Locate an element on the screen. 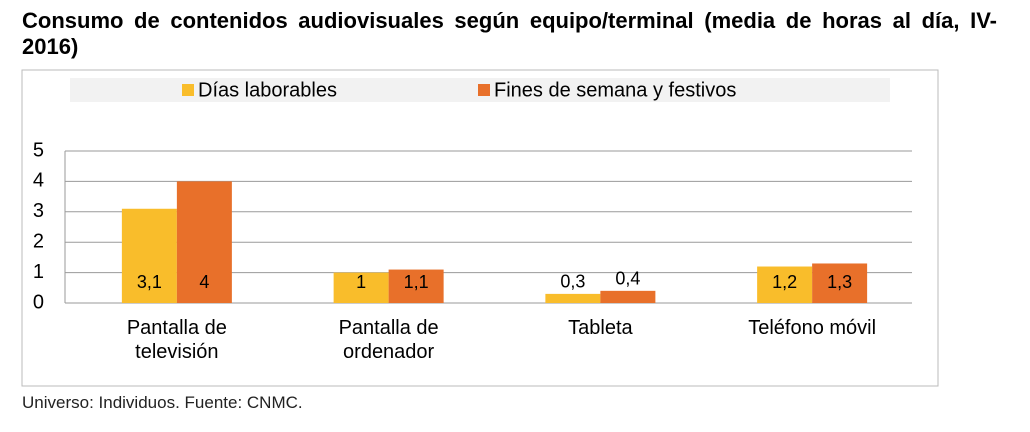  value-label: 4 is located at coordinates (204, 282).